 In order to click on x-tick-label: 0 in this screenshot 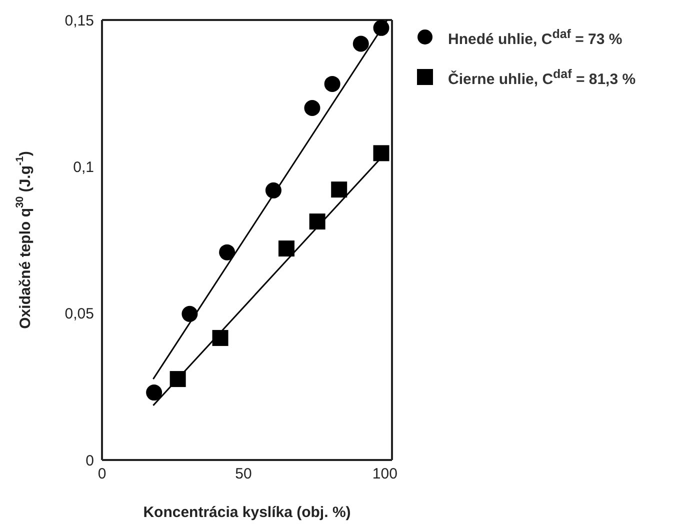, I will do `click(102, 474)`.